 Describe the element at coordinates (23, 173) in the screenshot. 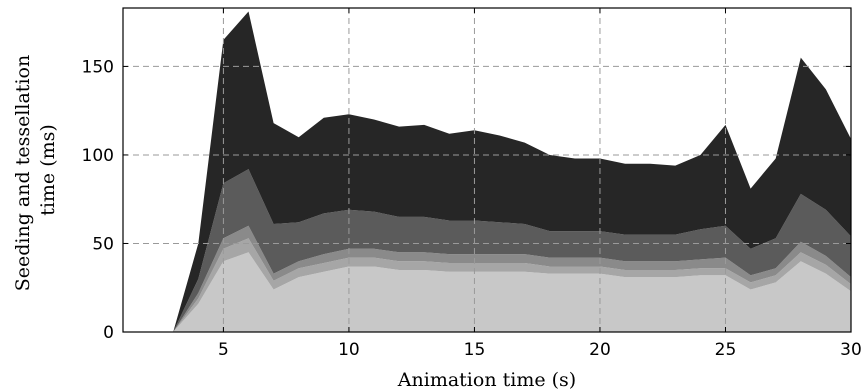

I see `y-axis-label-line-1: Seeding and tessellation` at that location.